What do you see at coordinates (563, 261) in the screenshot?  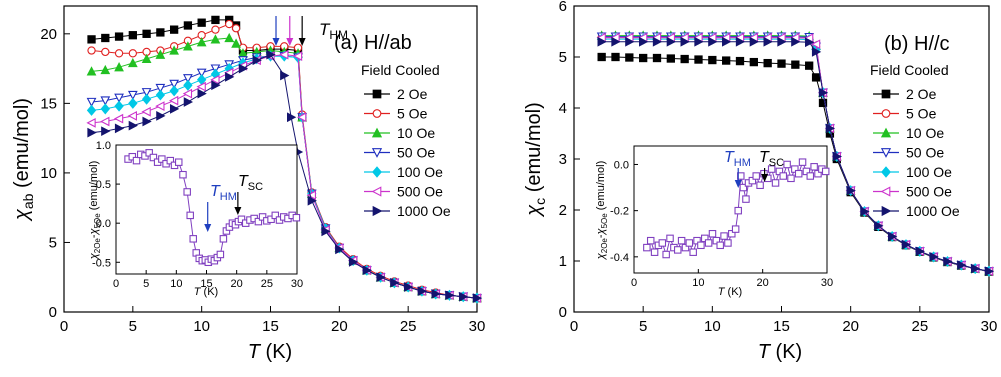 I see `y-tick-label: 1` at bounding box center [563, 261].